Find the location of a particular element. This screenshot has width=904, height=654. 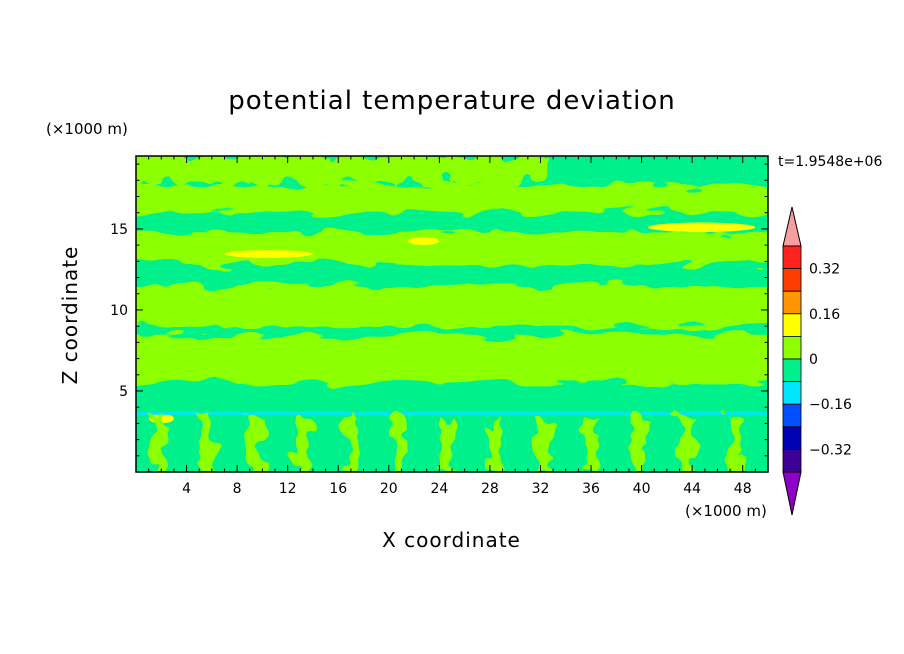

x-tick-label: 12 is located at coordinates (288, 489).